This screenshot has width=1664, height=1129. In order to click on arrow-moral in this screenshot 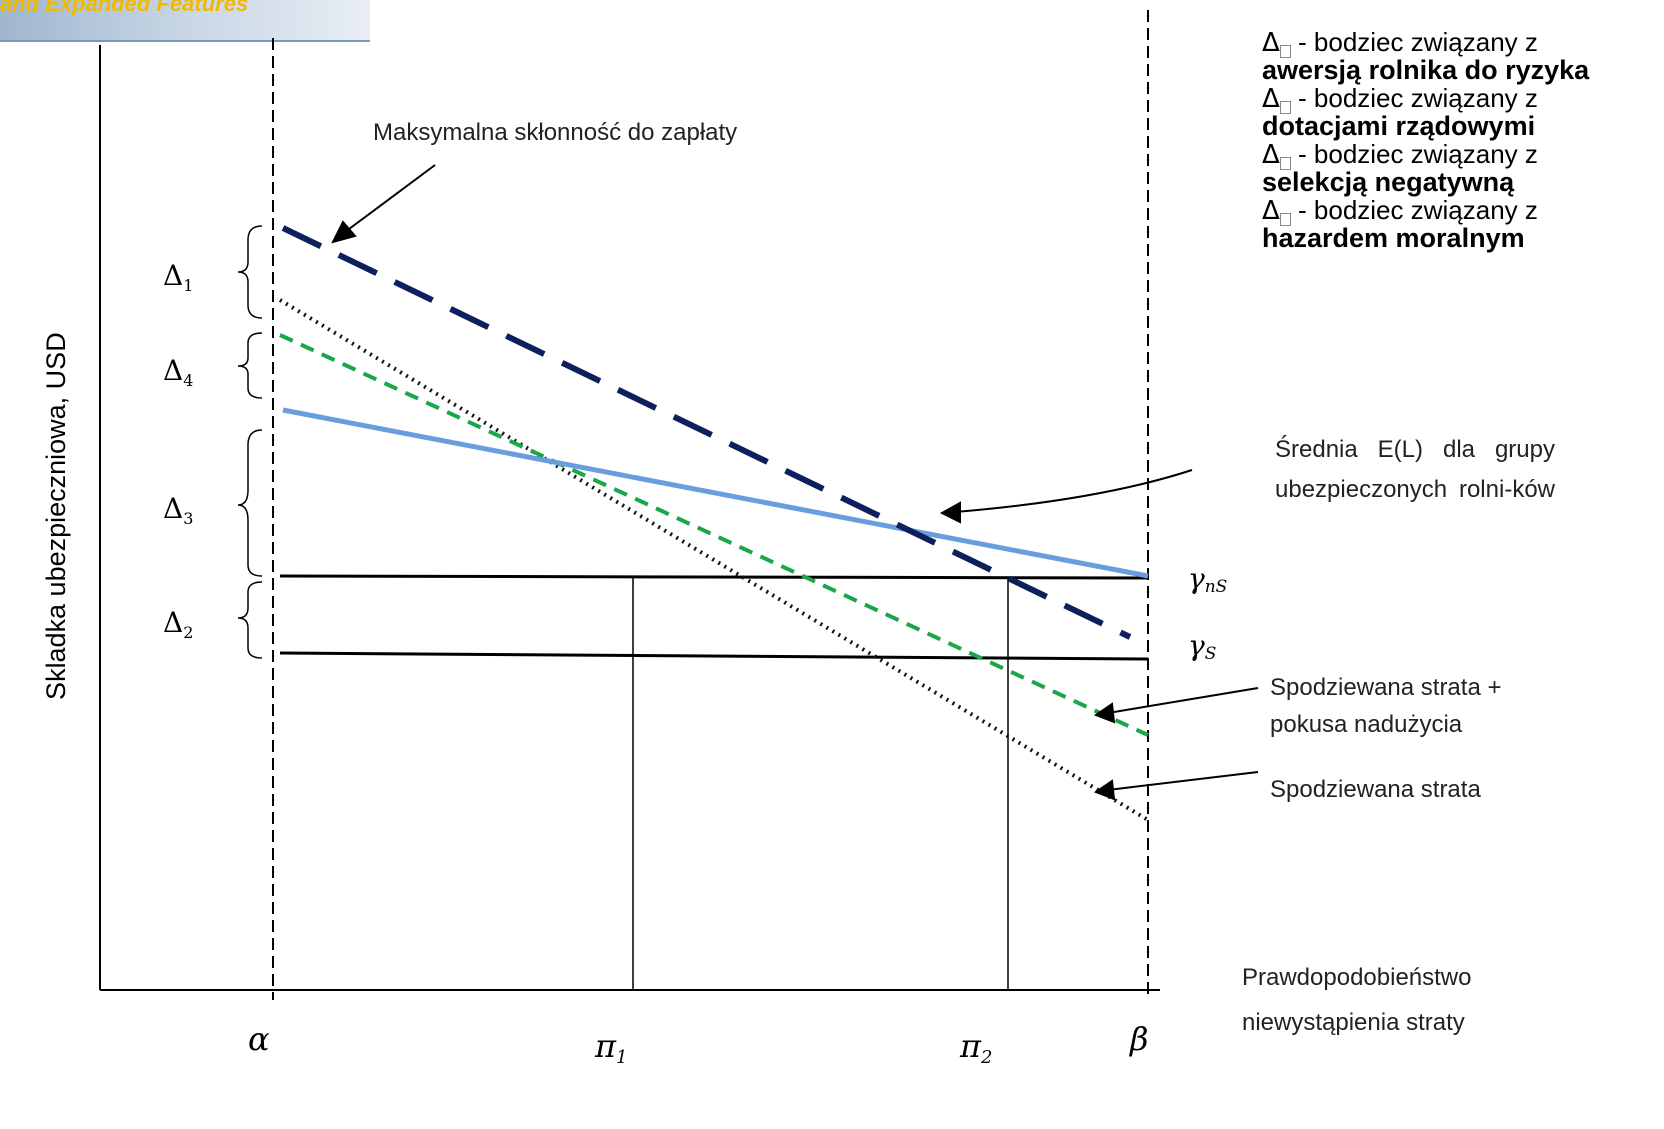, I will do `click(1183, 700)`.